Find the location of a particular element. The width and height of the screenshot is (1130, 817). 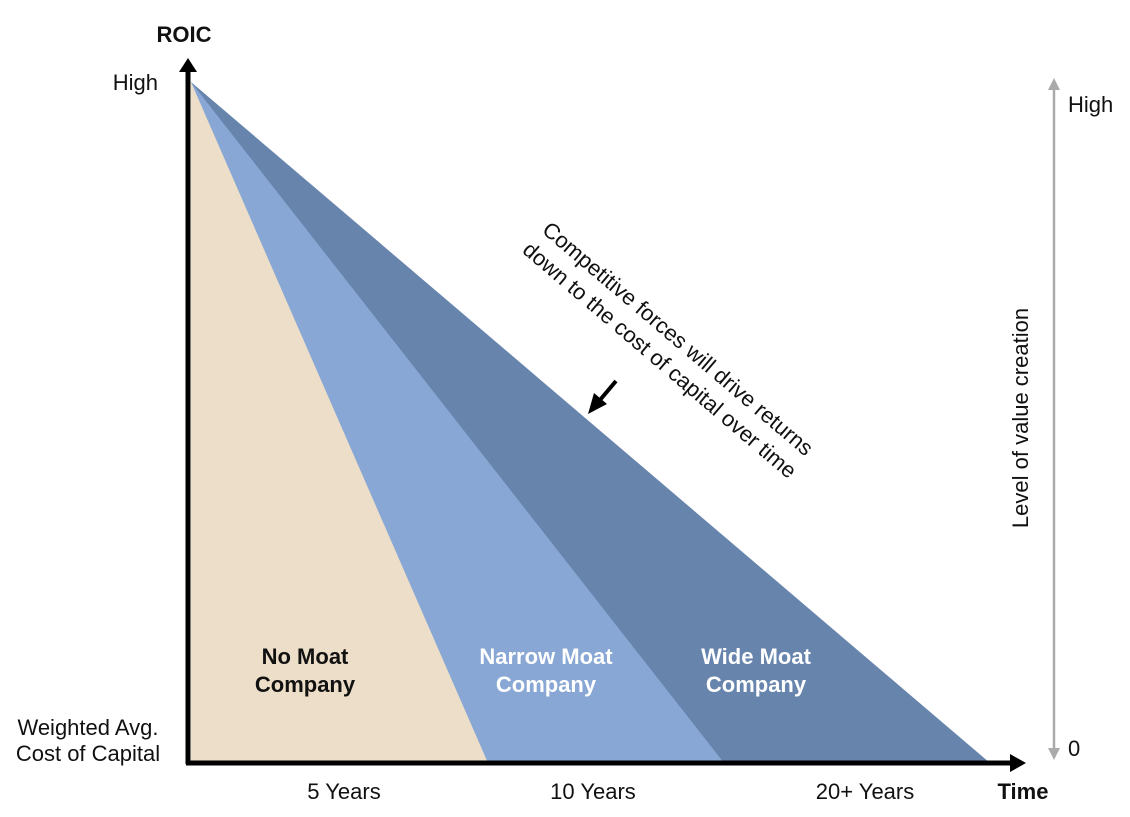

x-axis-title: Time is located at coordinates (1023, 791).